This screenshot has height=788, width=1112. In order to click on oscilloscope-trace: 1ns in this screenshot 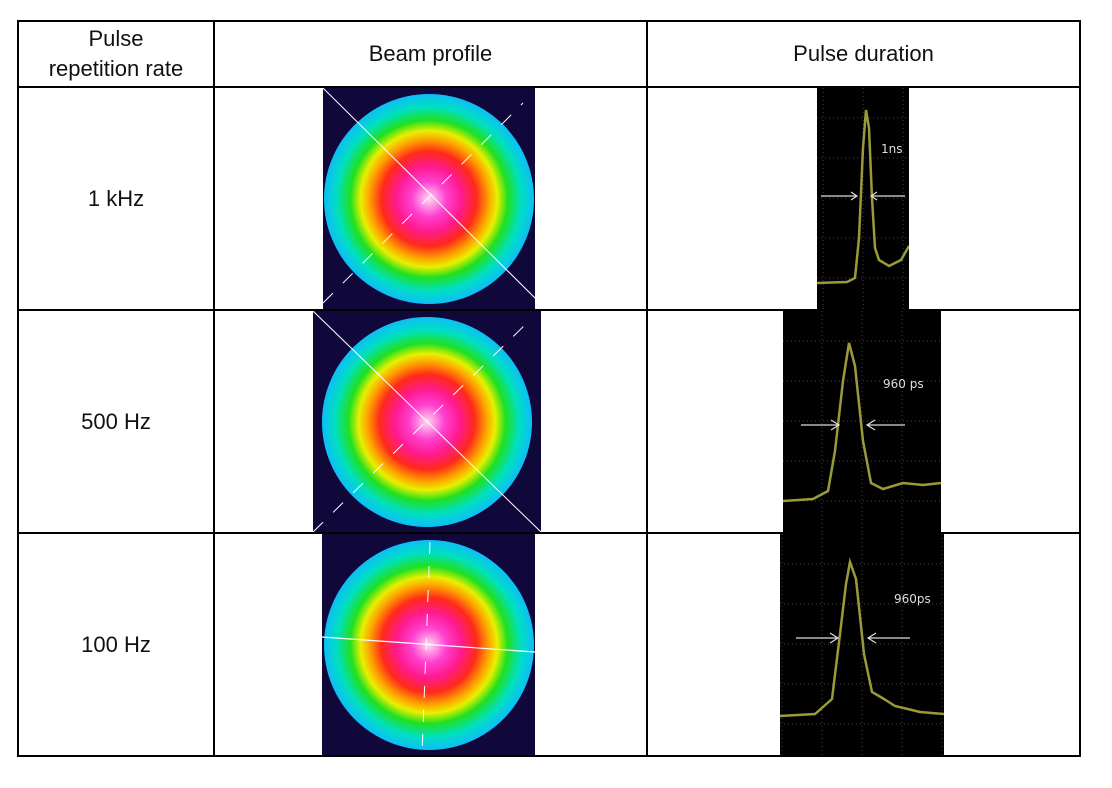, I will do `click(863, 198)`.